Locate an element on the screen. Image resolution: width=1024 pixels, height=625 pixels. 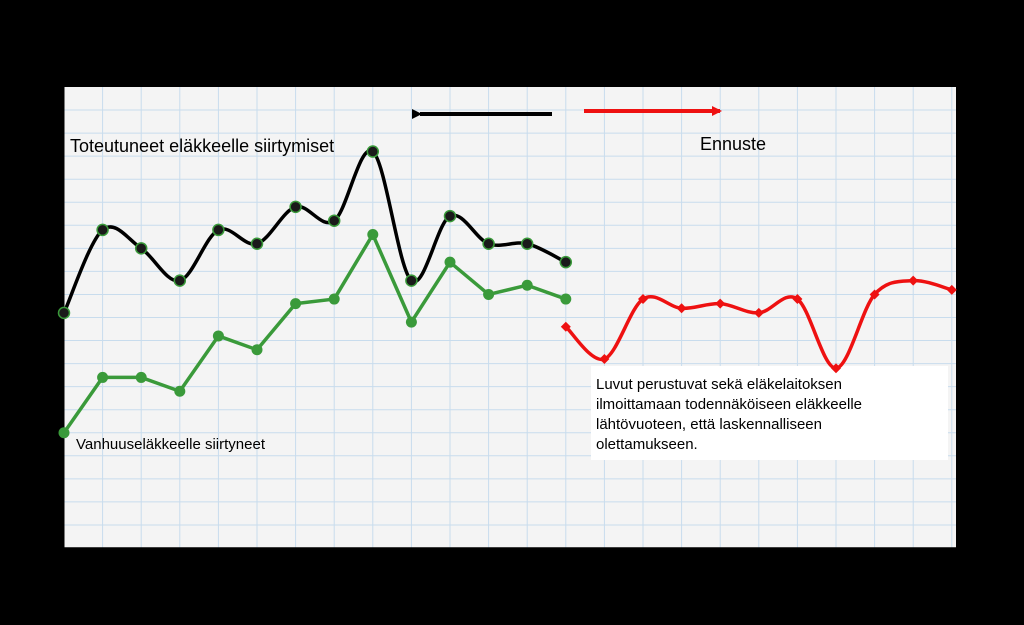
note-box is located at coordinates (769, 413).